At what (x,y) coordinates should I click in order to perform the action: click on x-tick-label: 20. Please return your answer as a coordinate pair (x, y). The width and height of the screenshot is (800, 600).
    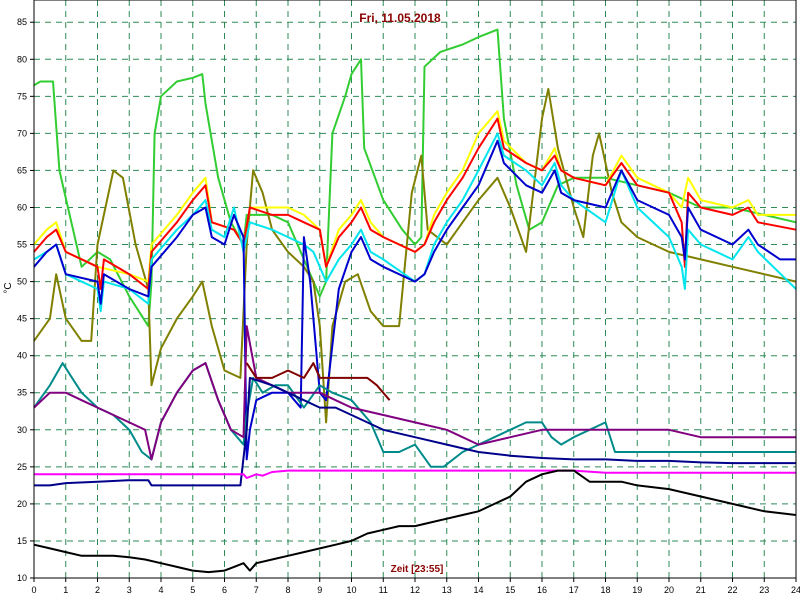
    Looking at the image, I should click on (669, 590).